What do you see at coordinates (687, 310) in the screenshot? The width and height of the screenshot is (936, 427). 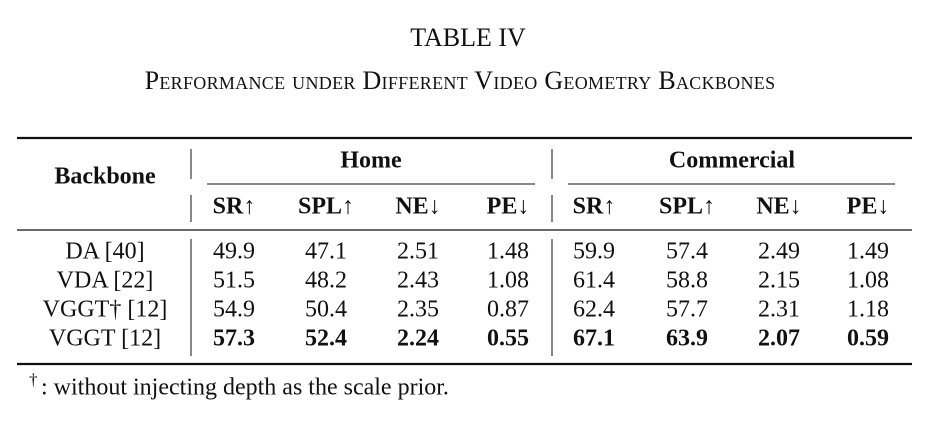 I see `cell: 57.7` at bounding box center [687, 310].